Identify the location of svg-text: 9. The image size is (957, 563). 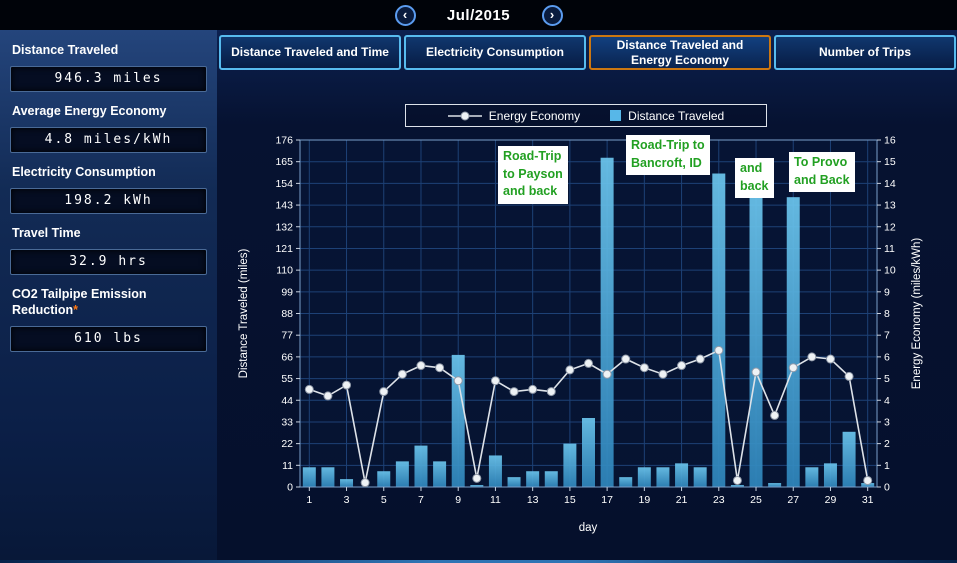
(458, 500).